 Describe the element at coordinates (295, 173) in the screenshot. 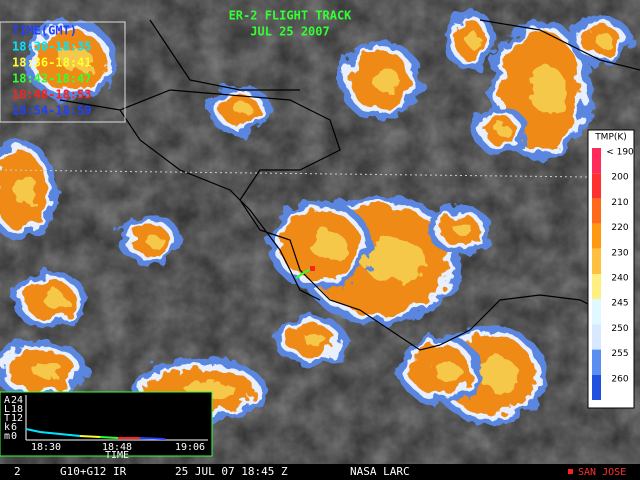

I see `grid-line` at that location.